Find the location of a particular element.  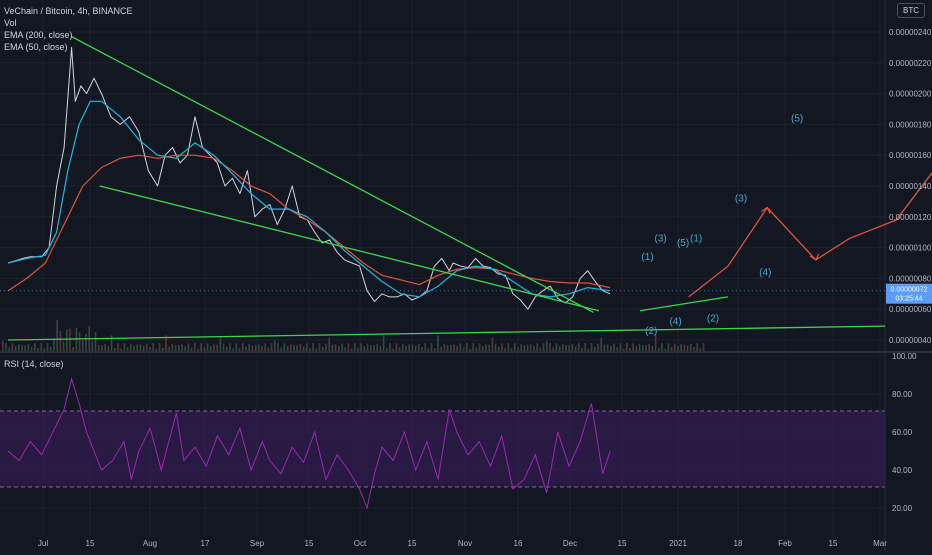

rsi-axis-tick-label: 20.00 is located at coordinates (902, 508).